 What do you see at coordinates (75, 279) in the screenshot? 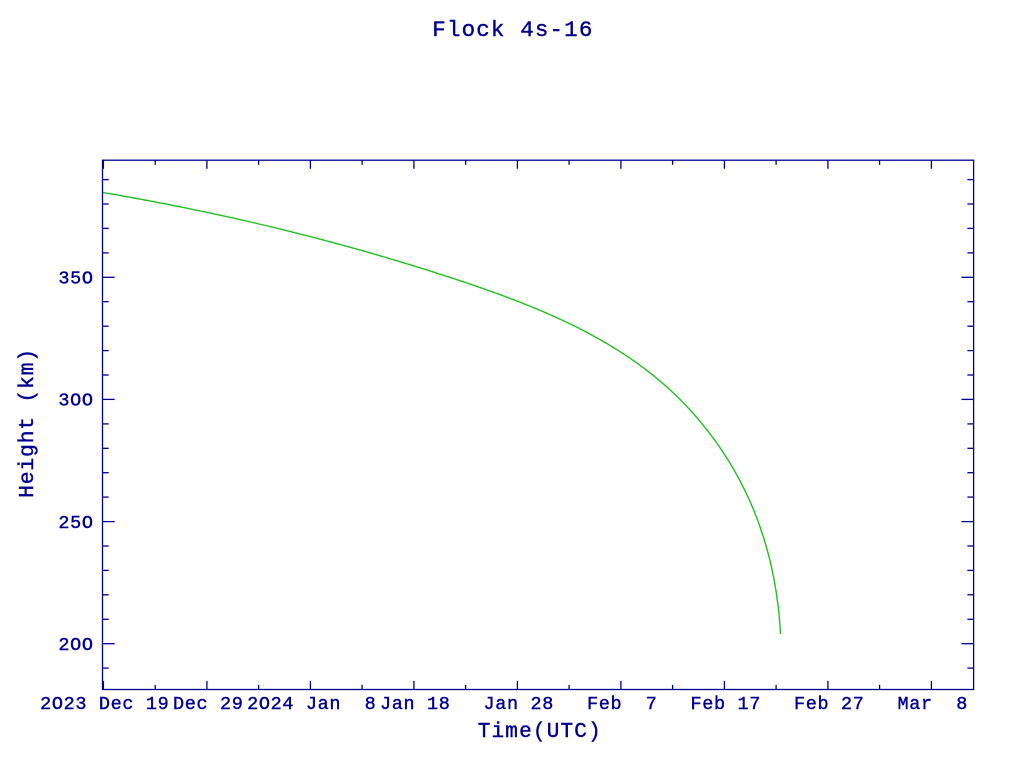
I see `svg-text: 35O` at bounding box center [75, 279].